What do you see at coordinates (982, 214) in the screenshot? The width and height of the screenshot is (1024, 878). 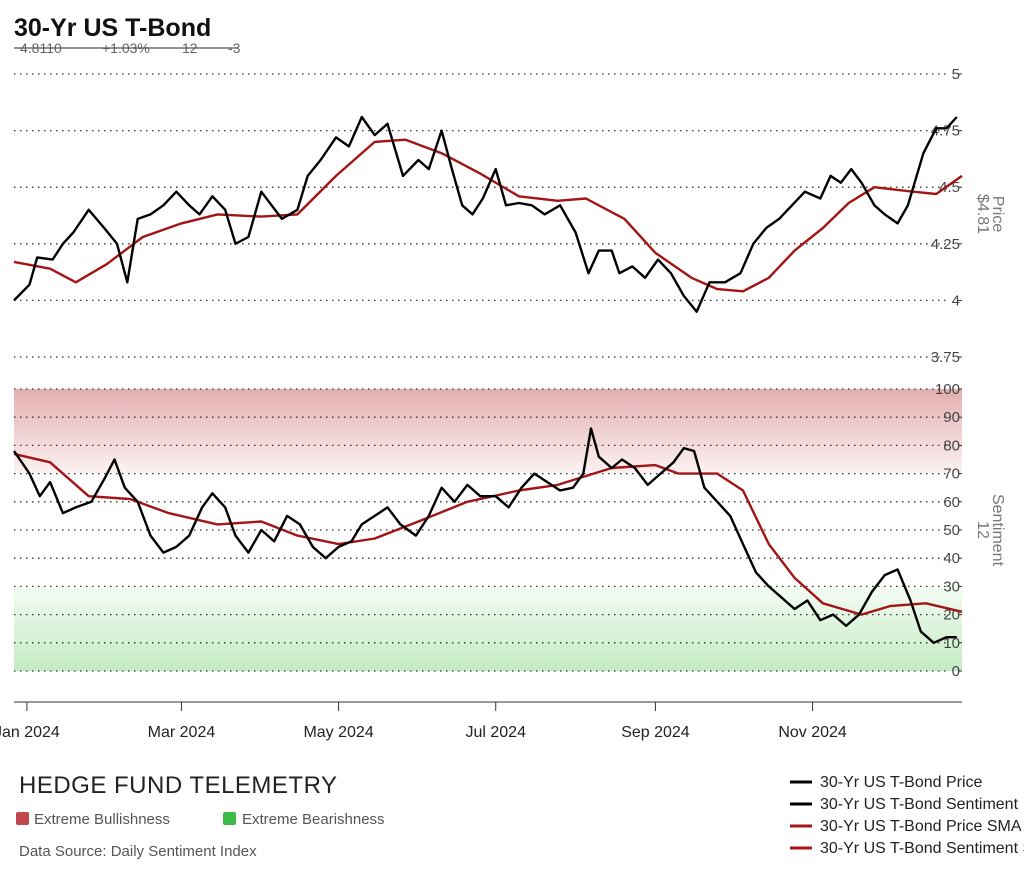 I see `price-last-label: $4.81` at bounding box center [982, 214].